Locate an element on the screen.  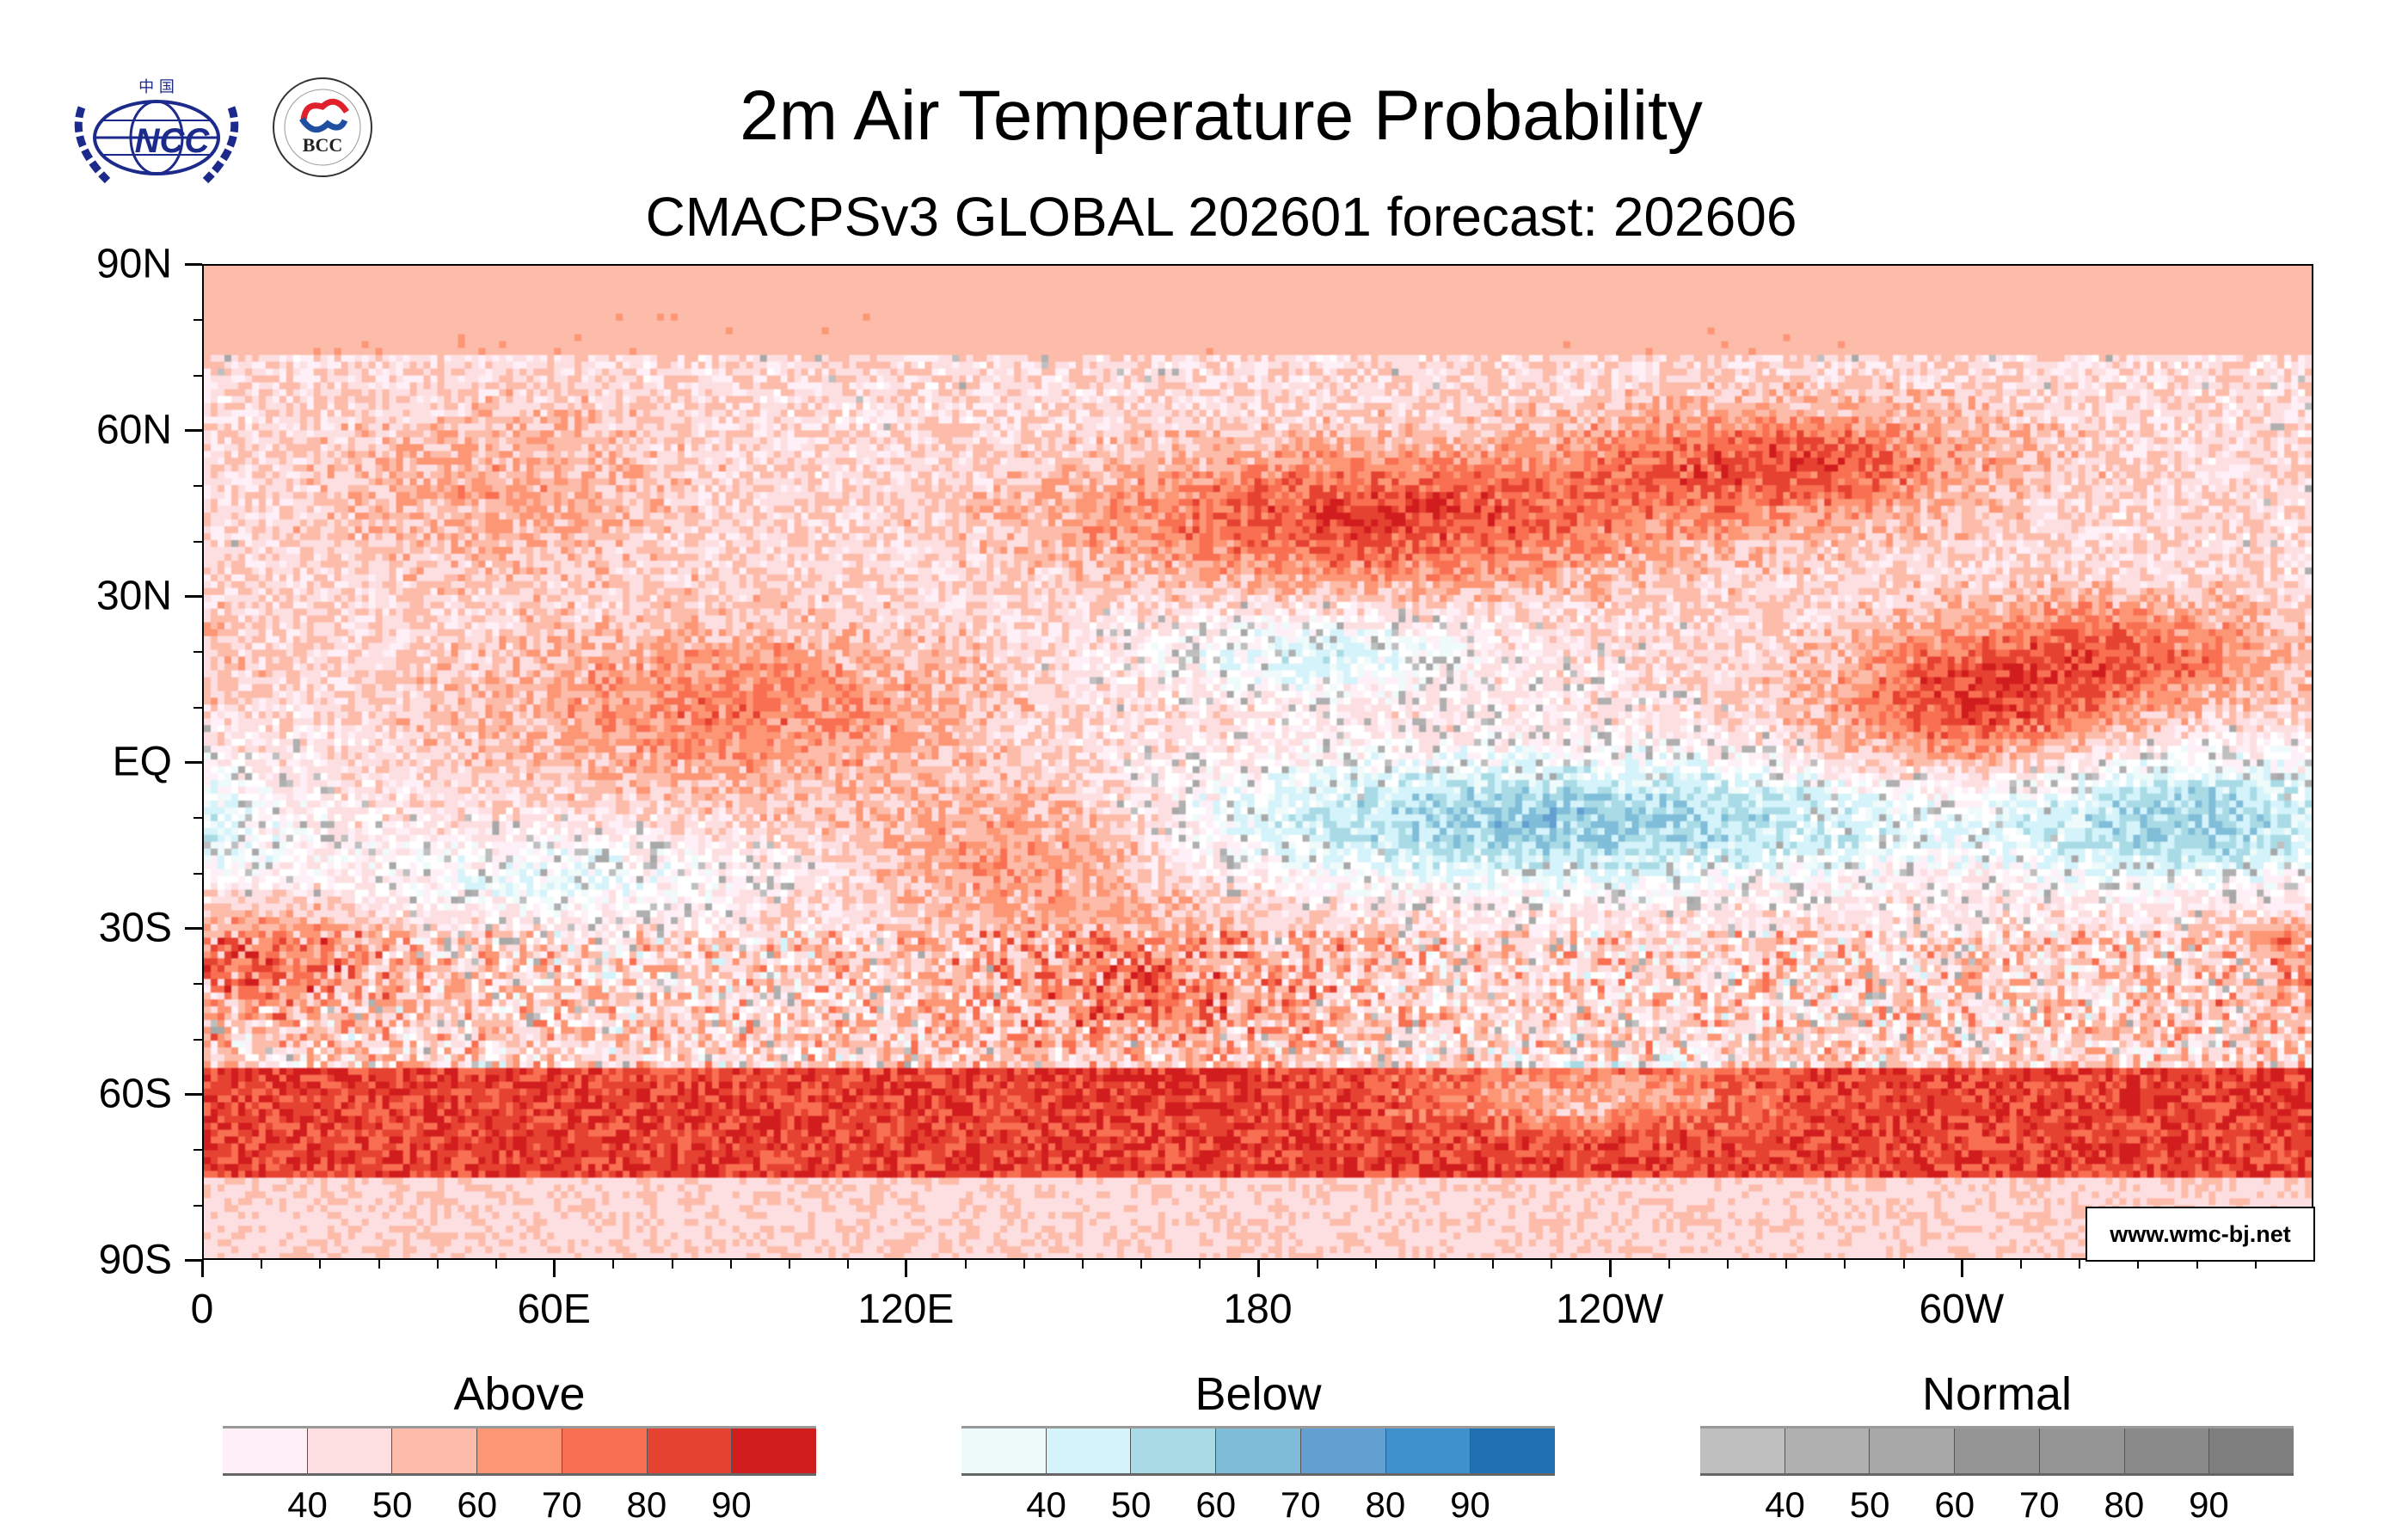
y-axis-label: 60N is located at coordinates (133, 430).